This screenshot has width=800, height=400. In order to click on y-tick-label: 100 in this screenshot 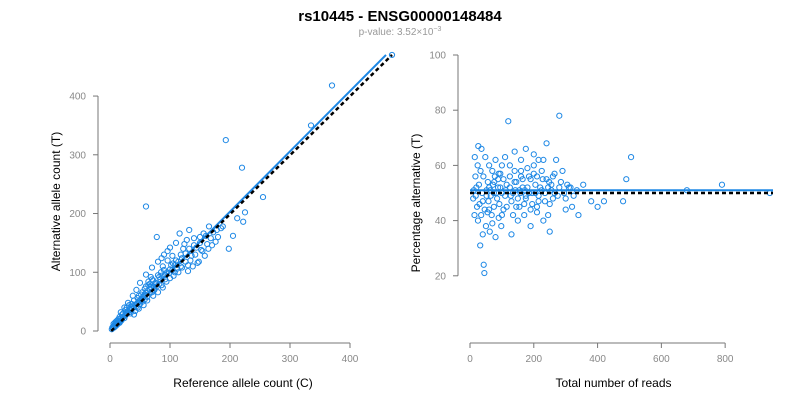, I will do `click(437, 56)`.